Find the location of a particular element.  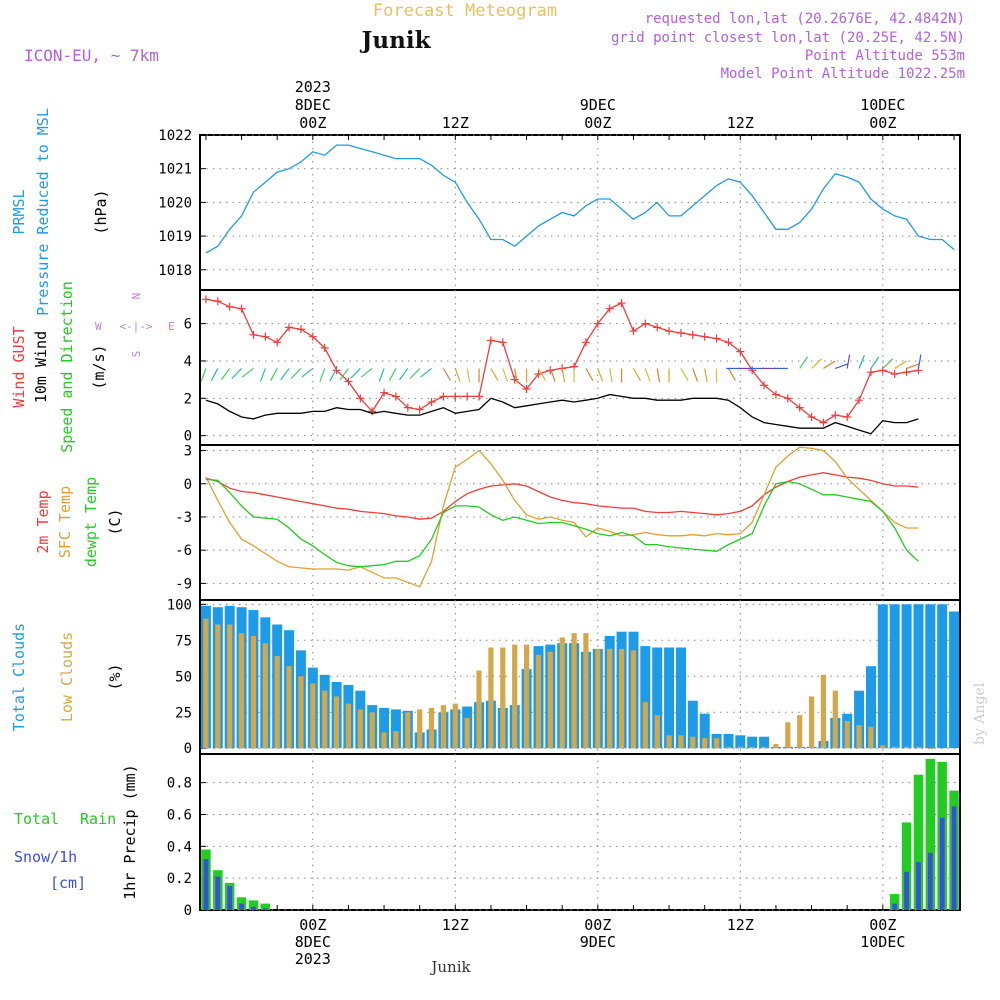

y-tick-label: -9 is located at coordinates (183, 584).